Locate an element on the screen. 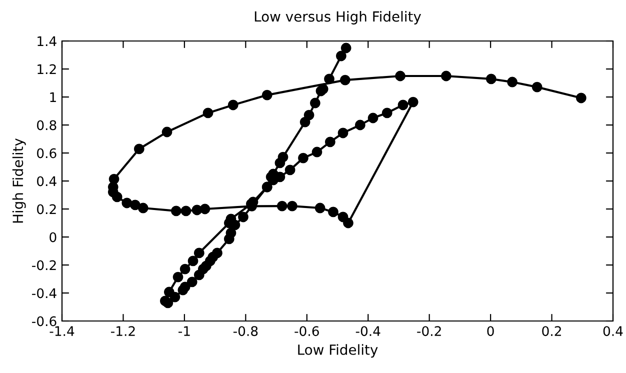 The image size is (626, 373). y-tick-label: 0.4 is located at coordinates (46, 181).